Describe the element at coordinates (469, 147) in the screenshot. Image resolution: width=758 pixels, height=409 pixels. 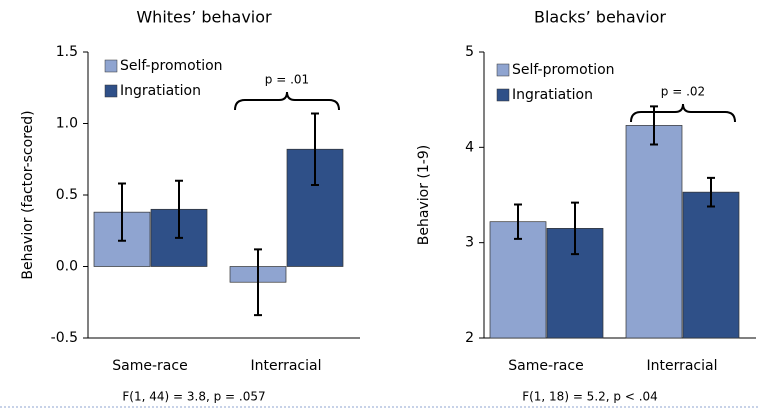
I see `y-tick-label: 4` at that location.